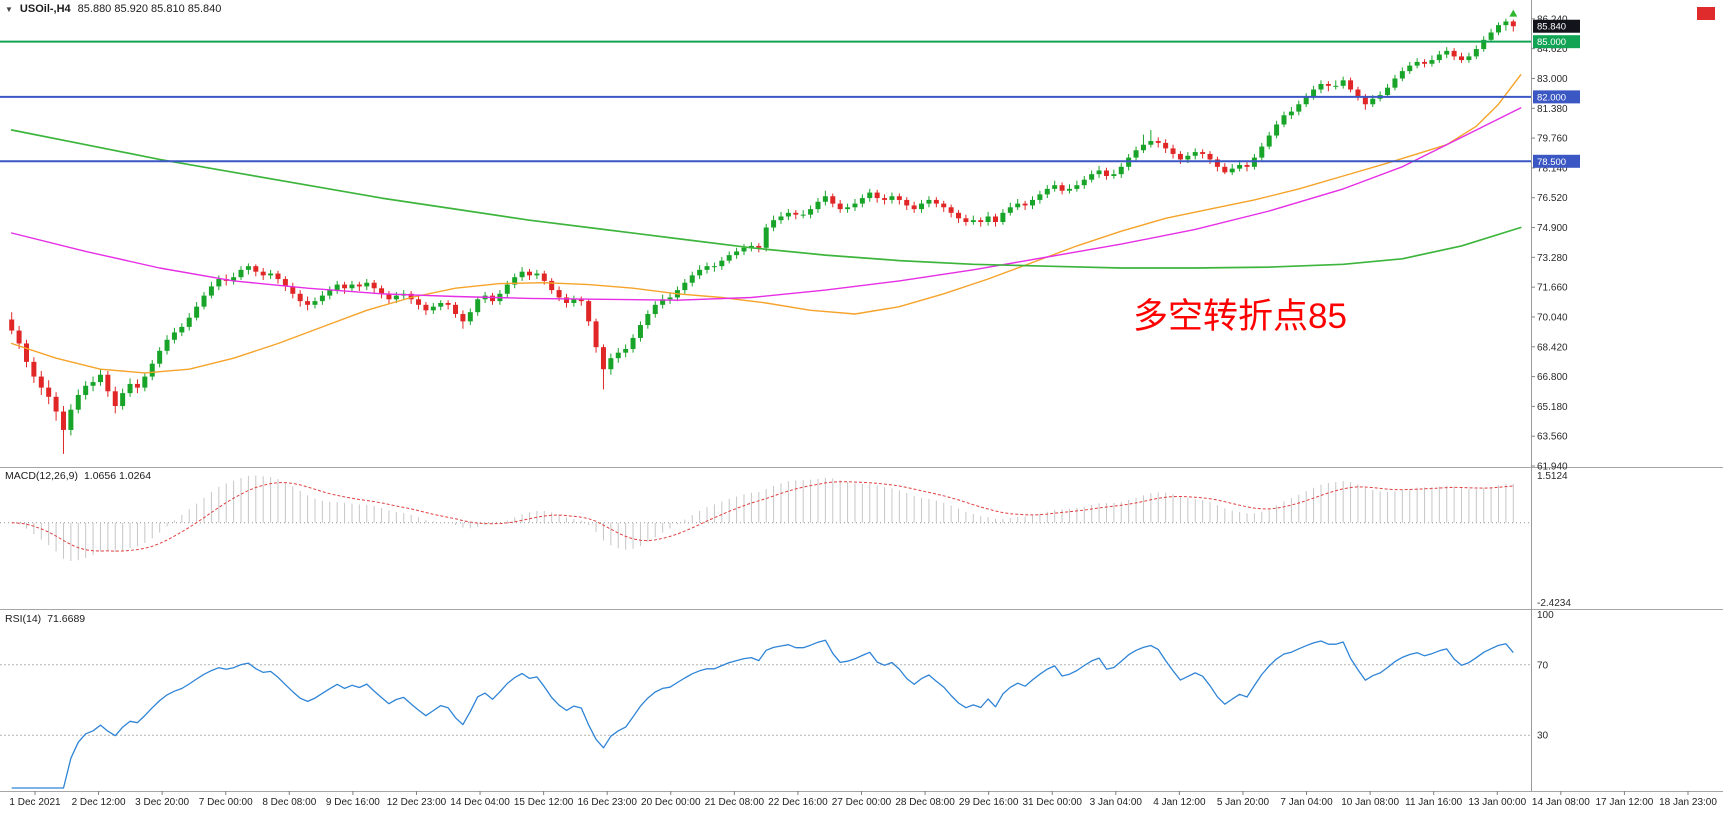 The height and width of the screenshot is (838, 1723). I want to click on rsi-value: 71.6689, so click(66, 619).